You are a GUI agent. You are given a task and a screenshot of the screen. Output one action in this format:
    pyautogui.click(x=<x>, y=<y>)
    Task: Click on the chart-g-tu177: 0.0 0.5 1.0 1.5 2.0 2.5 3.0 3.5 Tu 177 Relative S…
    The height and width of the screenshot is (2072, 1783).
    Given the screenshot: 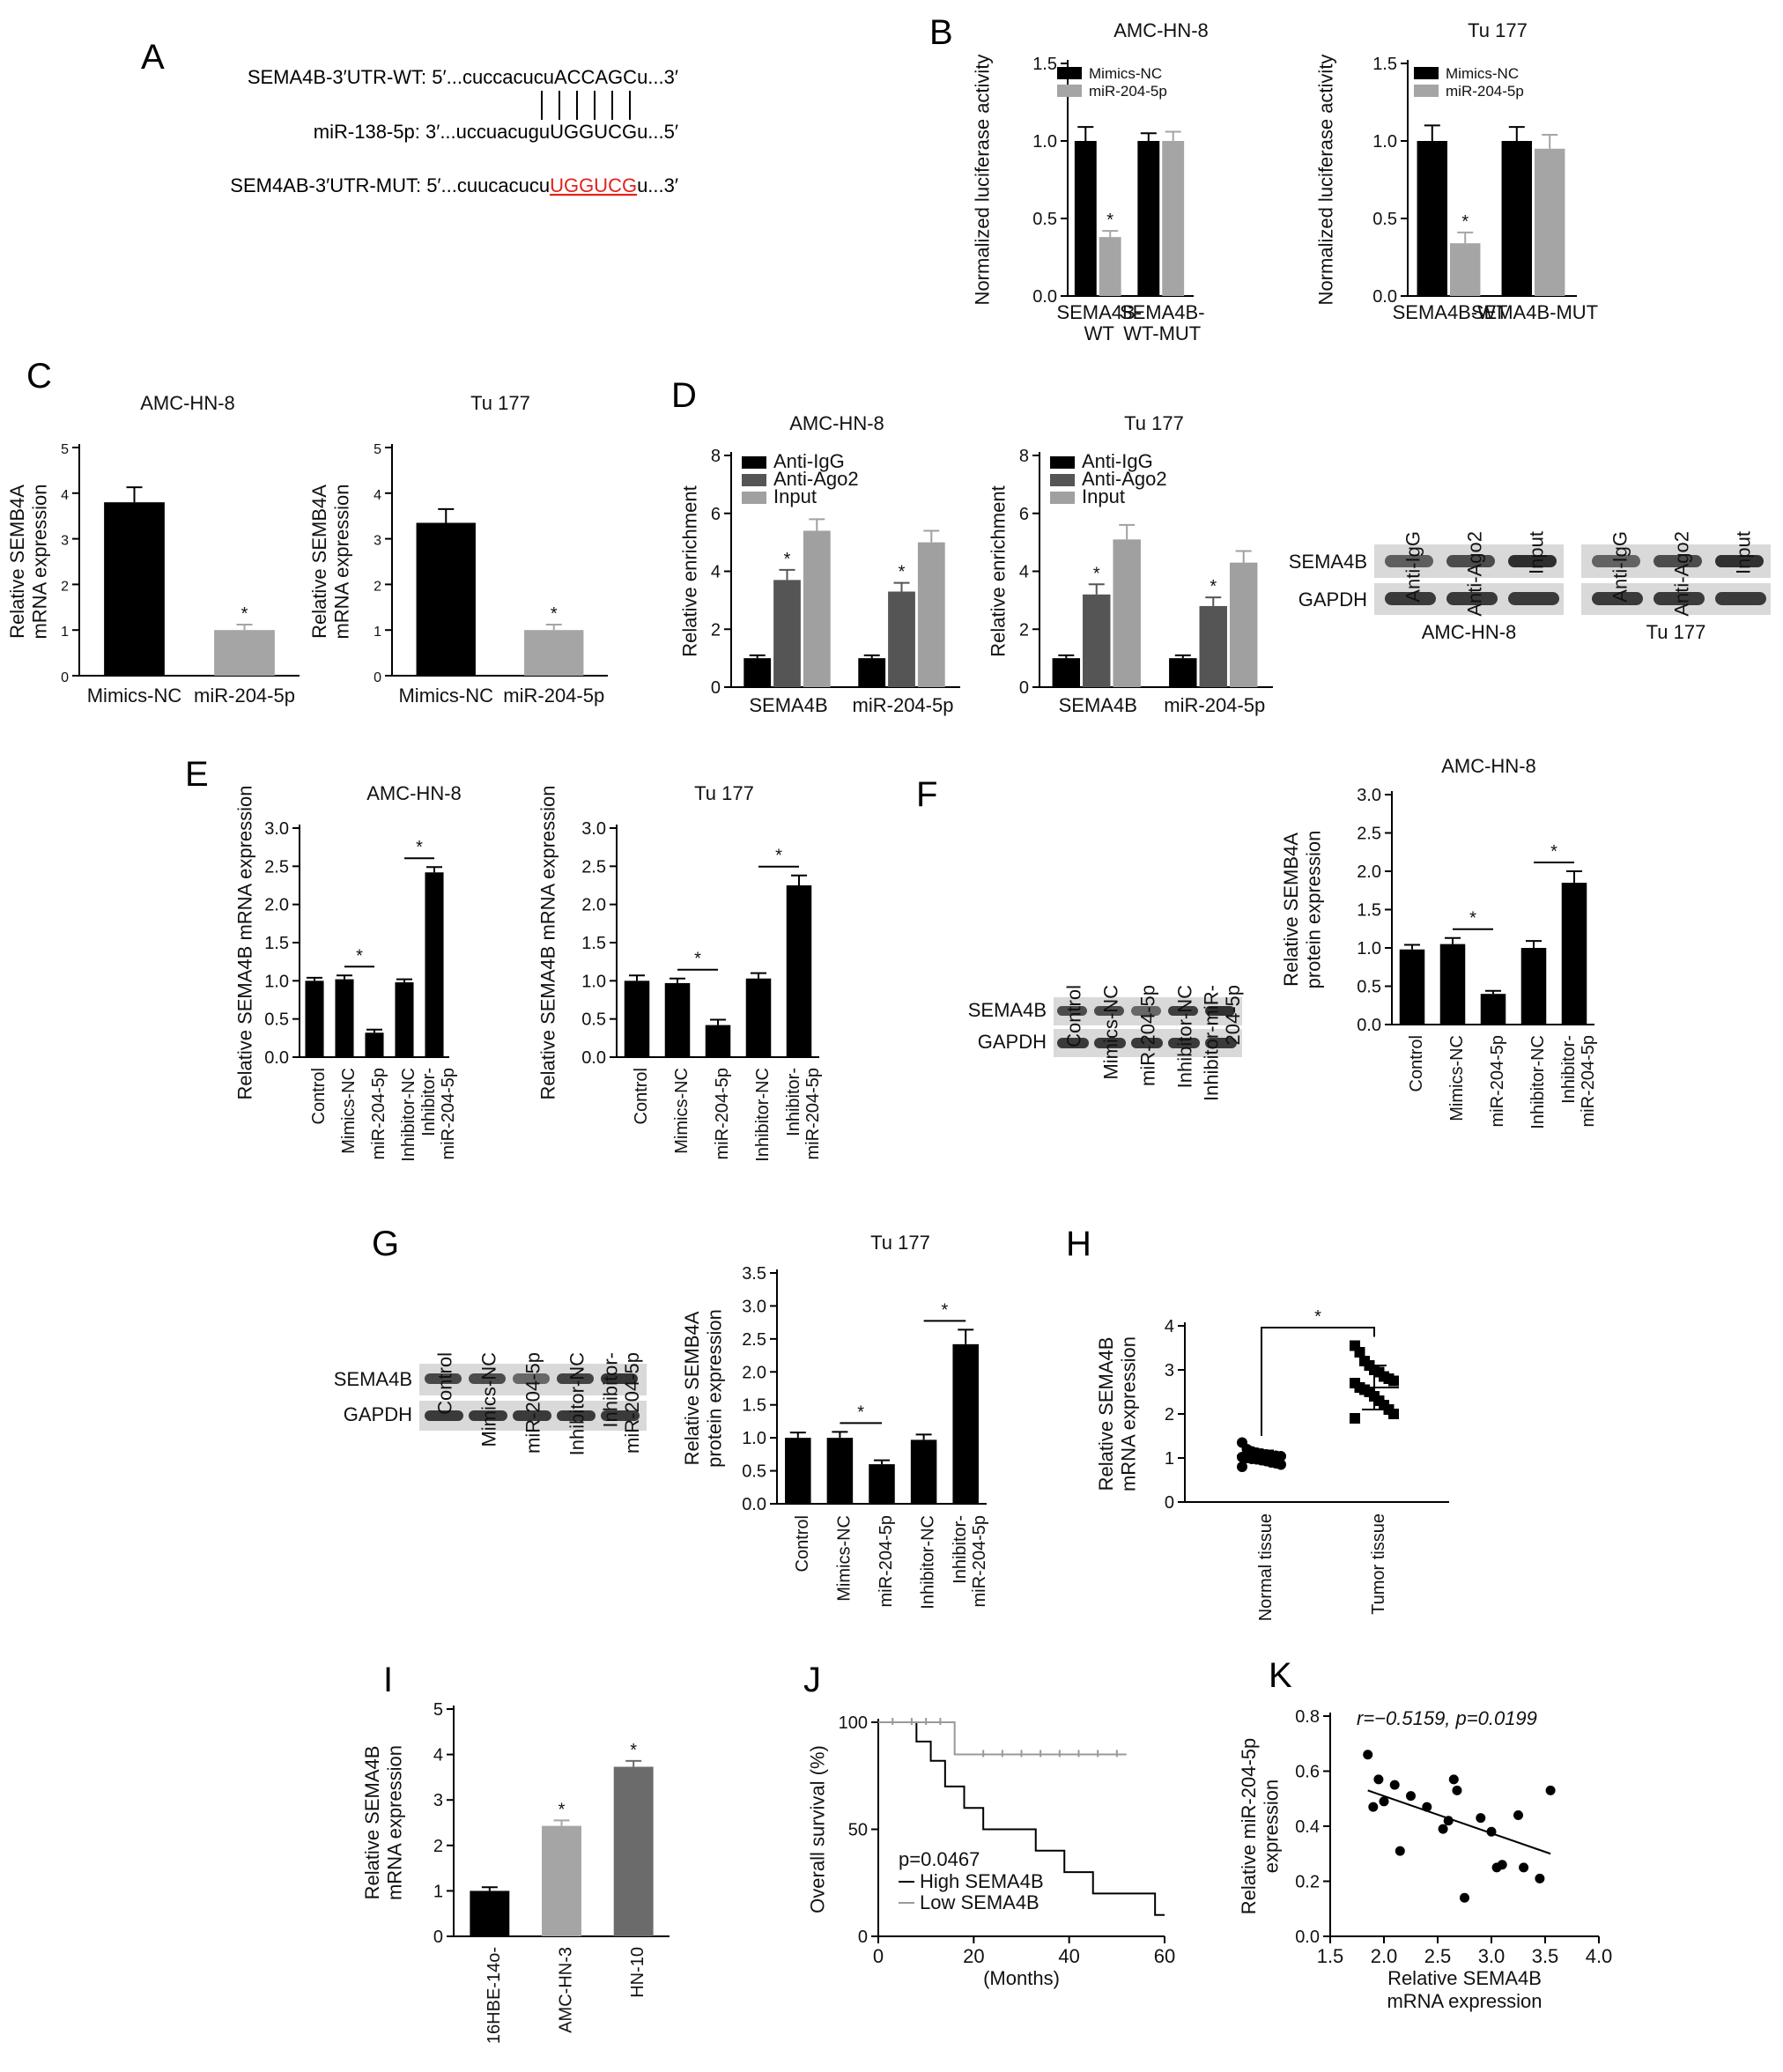 What is the action you would take?
    pyautogui.click(x=835, y=1421)
    